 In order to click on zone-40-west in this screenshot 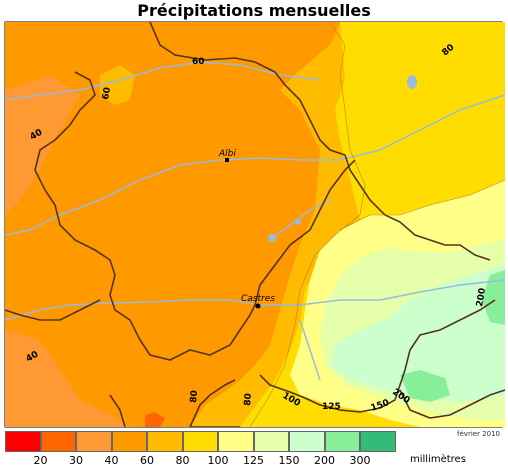, I will do `click(42, 145)`.